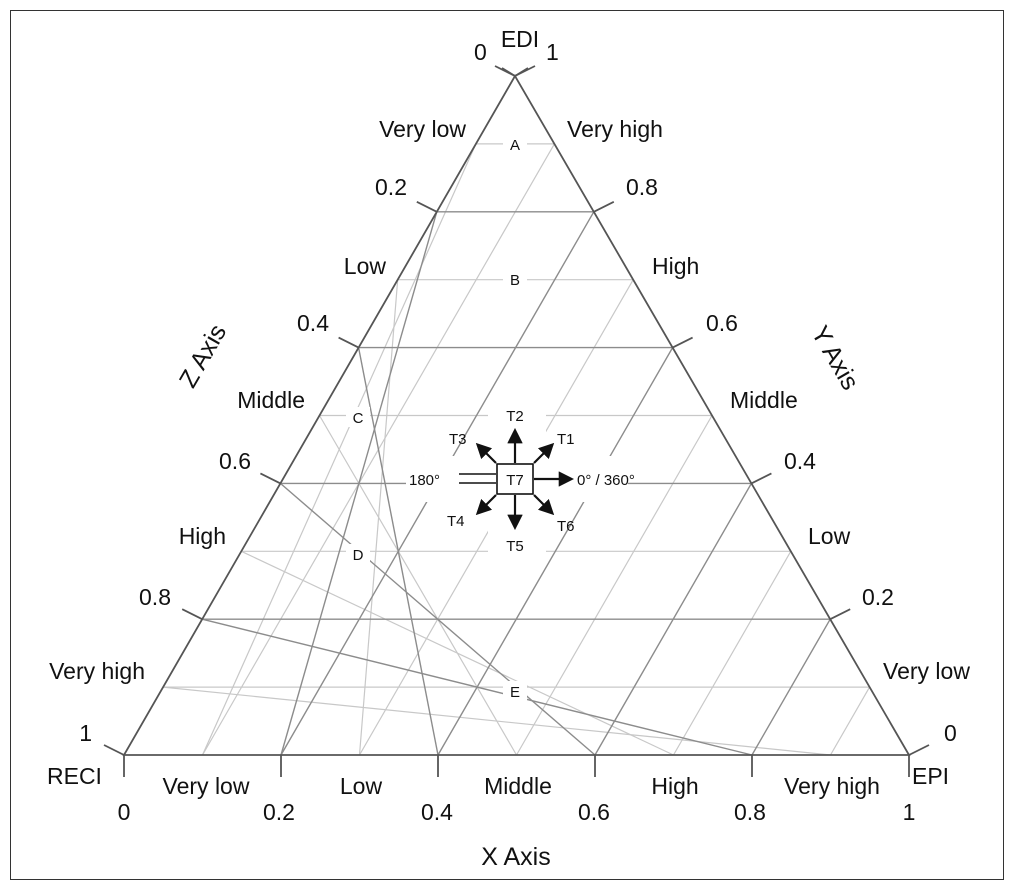 Image resolution: width=1024 pixels, height=892 pixels. What do you see at coordinates (909, 812) in the screenshot?
I see `x-tick-1: 1` at bounding box center [909, 812].